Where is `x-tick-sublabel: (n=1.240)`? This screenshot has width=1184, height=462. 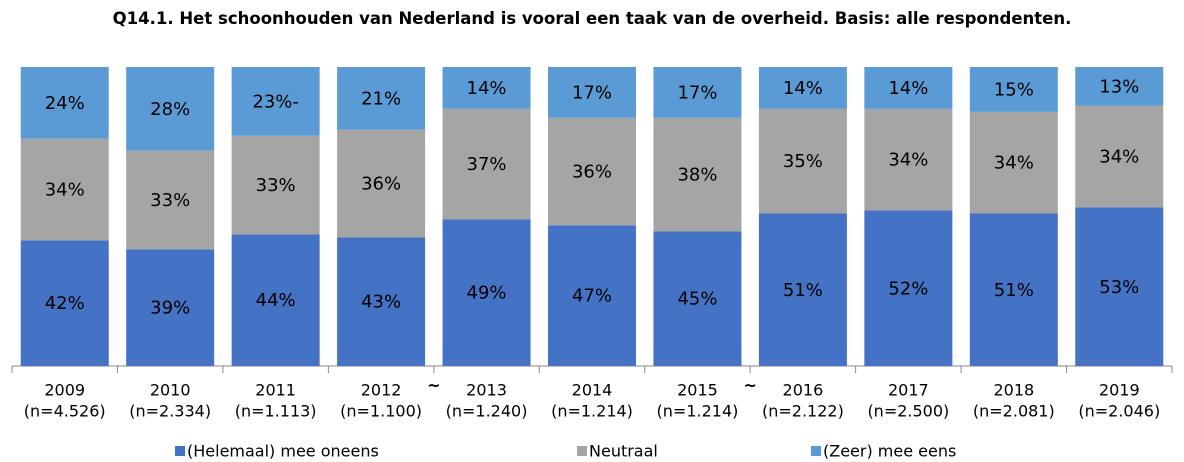
x-tick-sublabel: (n=1.240) is located at coordinates (487, 411).